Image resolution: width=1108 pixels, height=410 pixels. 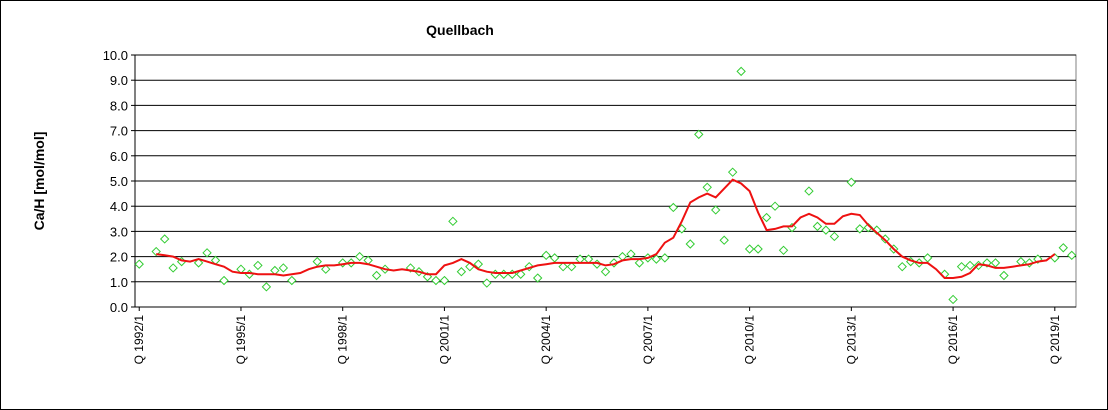 I want to click on chart-title: Quellbach, so click(x=460, y=30).